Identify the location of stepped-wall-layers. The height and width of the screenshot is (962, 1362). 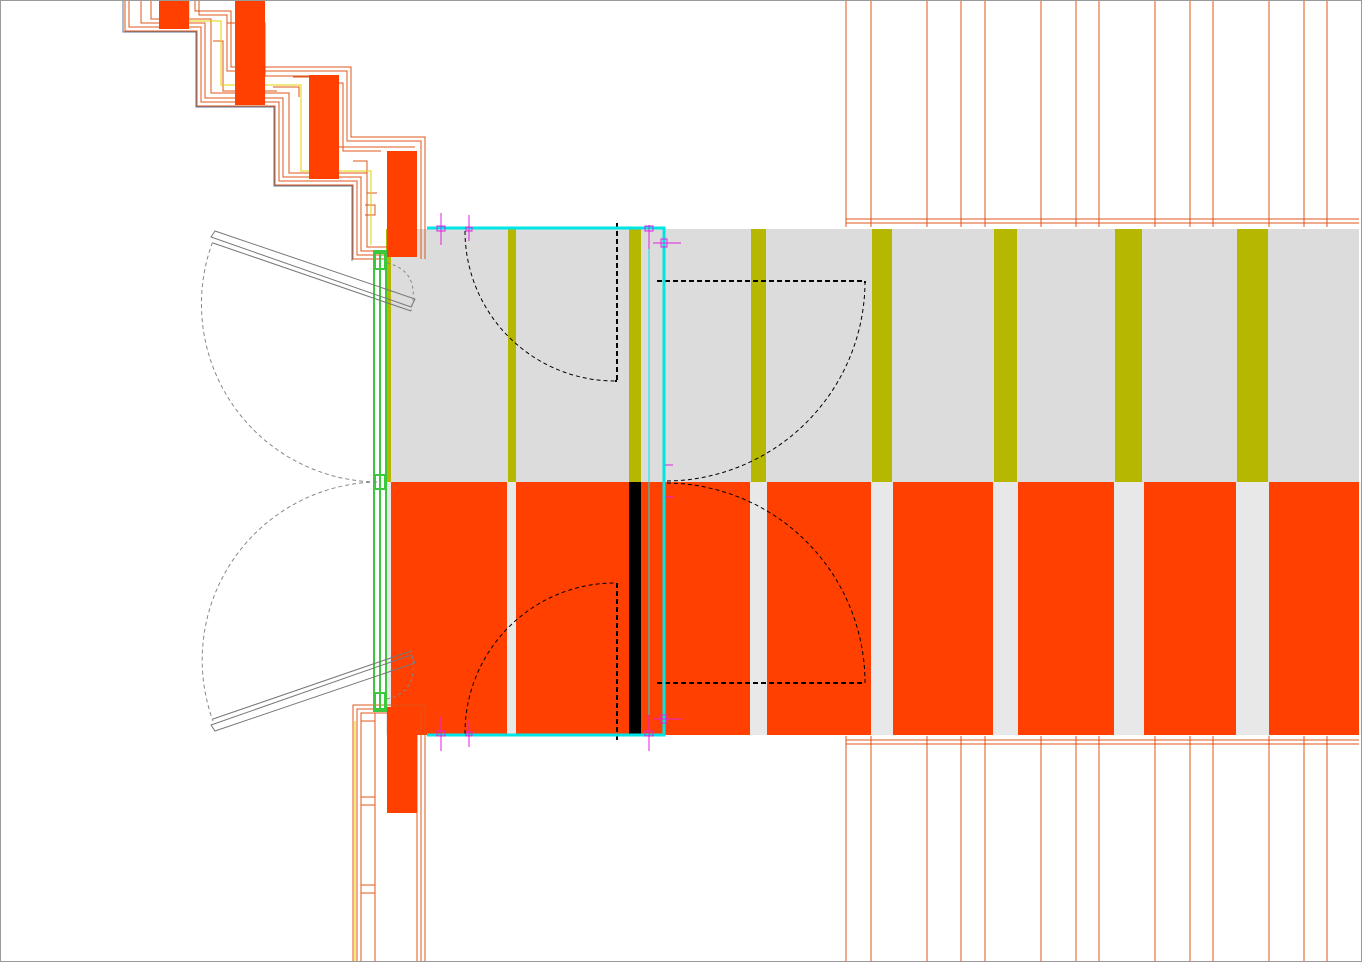
(274, 131).